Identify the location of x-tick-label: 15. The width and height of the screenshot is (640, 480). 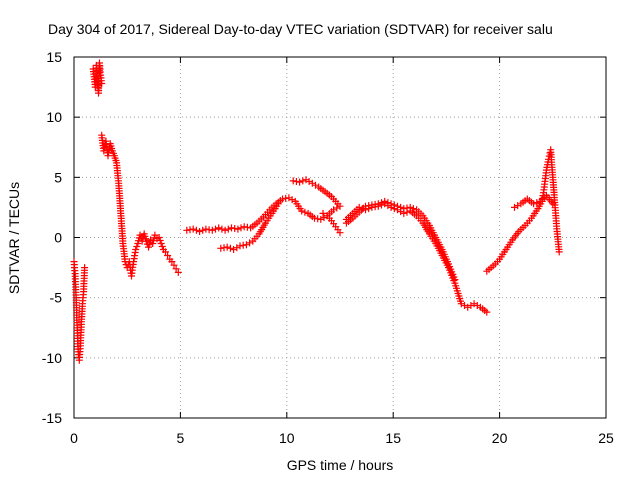
(393, 438).